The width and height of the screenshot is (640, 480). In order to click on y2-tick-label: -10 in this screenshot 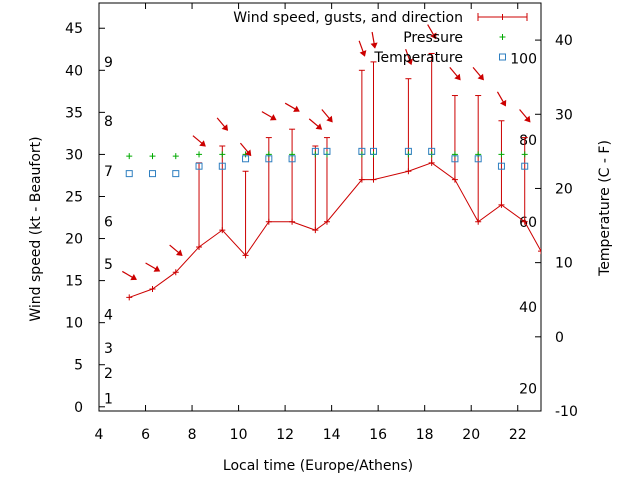, I will do `click(566, 412)`.